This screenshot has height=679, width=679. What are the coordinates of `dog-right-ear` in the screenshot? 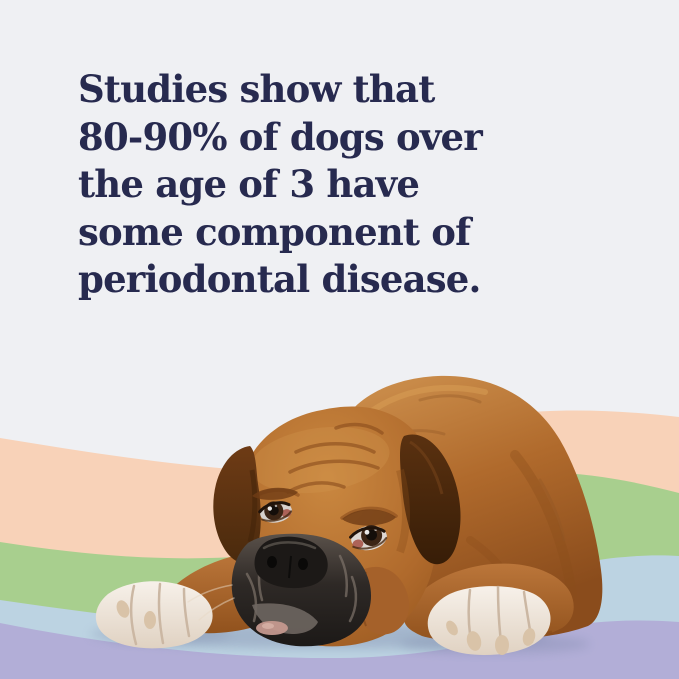 It's located at (430, 499).